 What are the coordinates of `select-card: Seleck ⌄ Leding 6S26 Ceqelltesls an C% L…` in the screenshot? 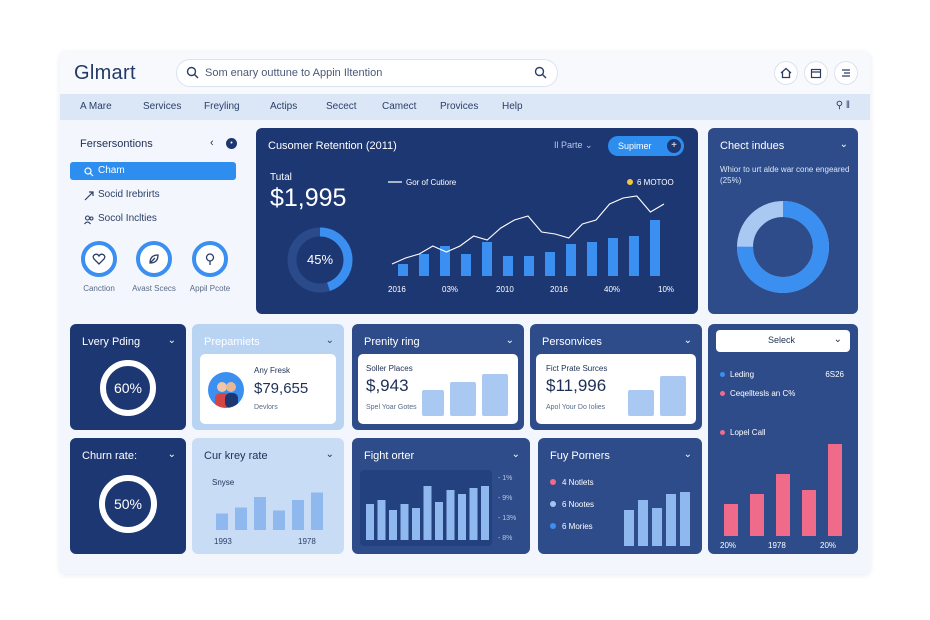 It's located at (783, 439).